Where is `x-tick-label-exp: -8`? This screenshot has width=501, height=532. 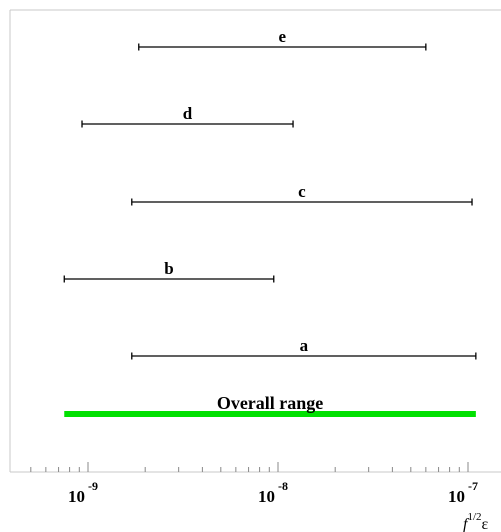 x-tick-label-exp: -8 is located at coordinates (283, 486).